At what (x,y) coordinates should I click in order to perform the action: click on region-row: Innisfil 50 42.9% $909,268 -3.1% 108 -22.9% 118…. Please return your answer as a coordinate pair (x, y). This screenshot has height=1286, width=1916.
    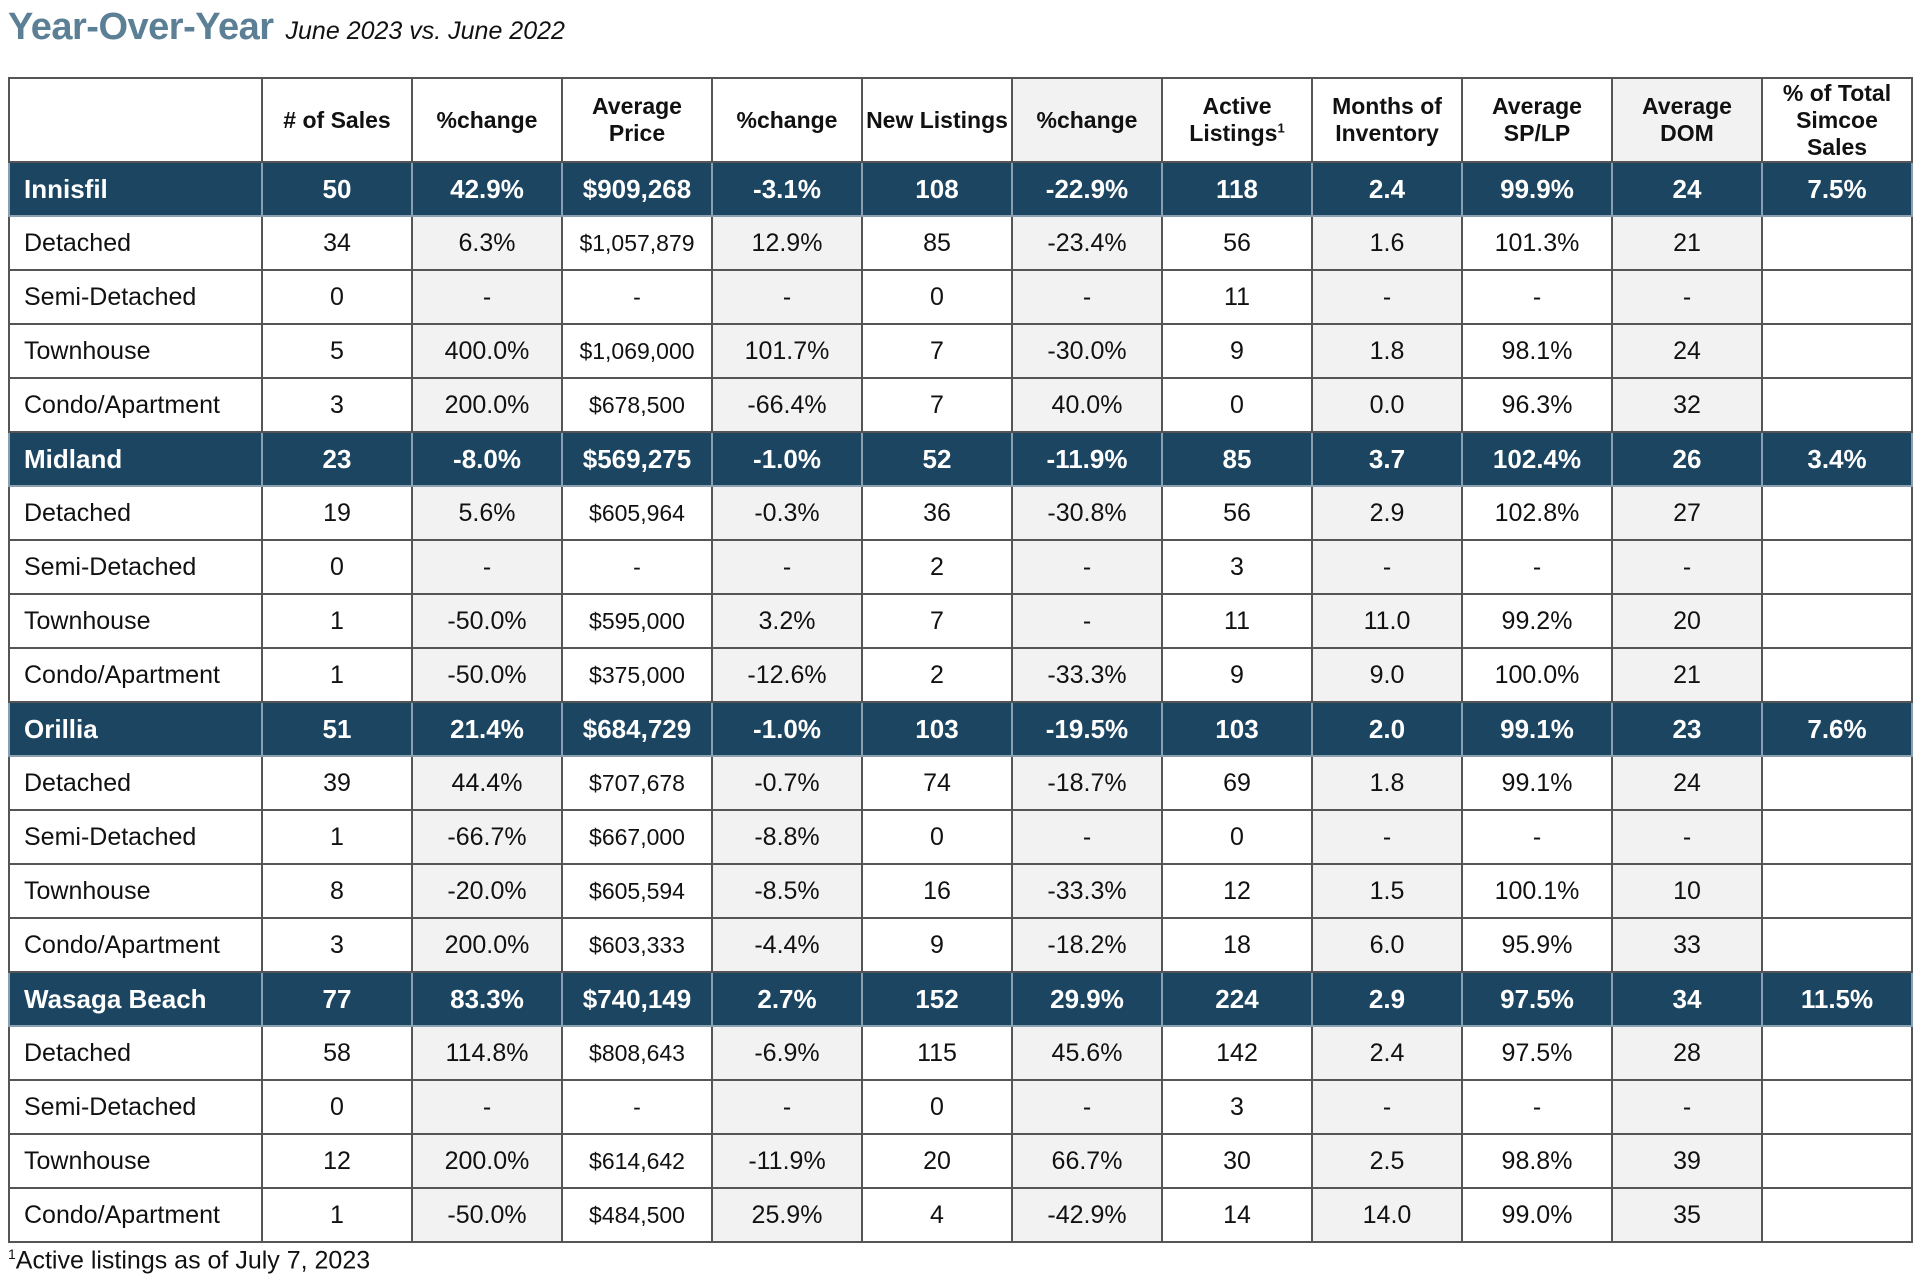
    Looking at the image, I should click on (960, 189).